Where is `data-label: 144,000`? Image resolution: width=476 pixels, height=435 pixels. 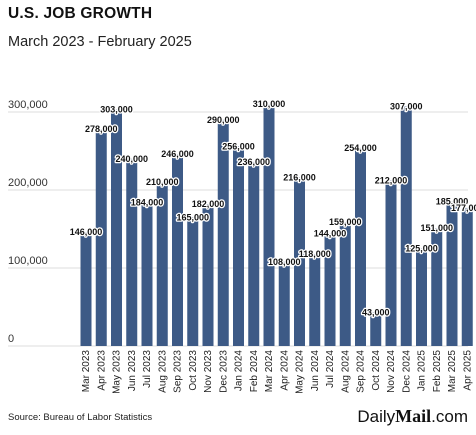 data-label: 144,000 is located at coordinates (330, 234).